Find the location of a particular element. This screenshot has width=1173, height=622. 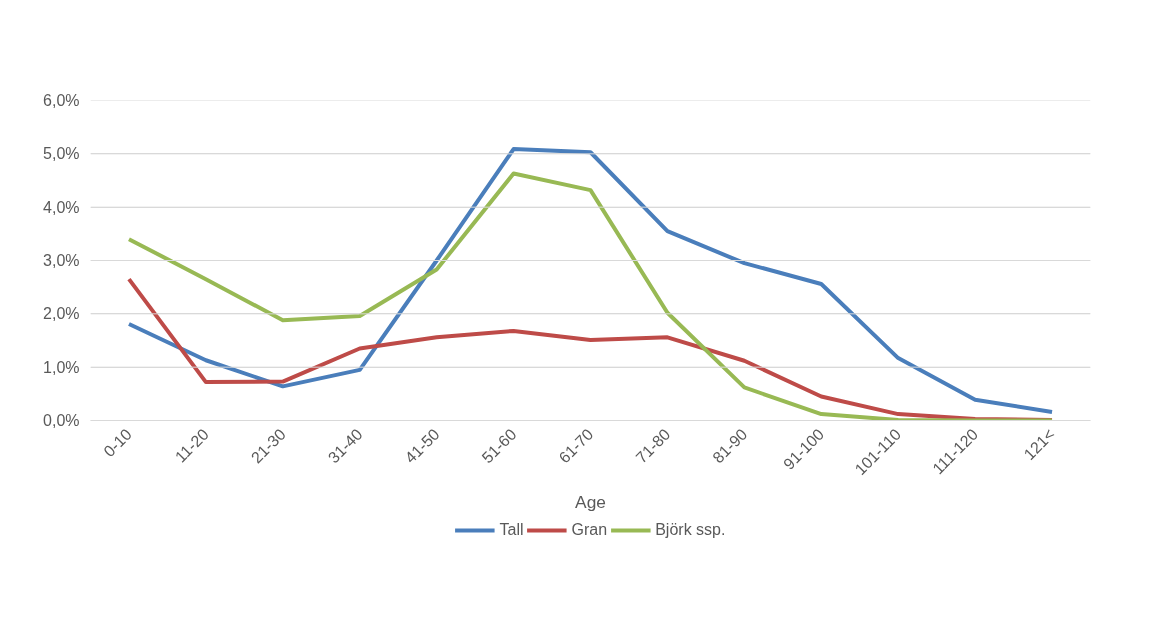

legend-label: Gran is located at coordinates (589, 530).